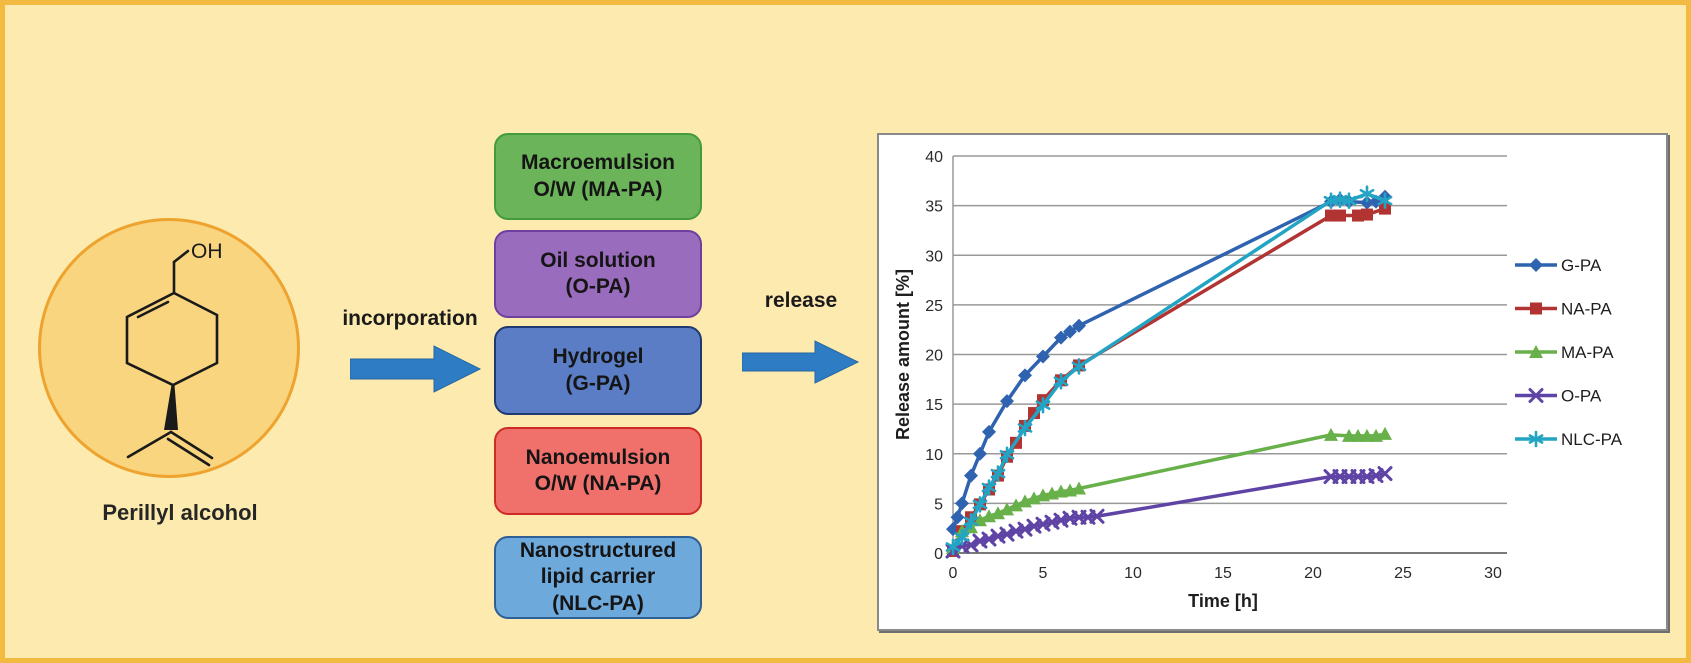  What do you see at coordinates (1581, 265) in the screenshot?
I see `legend-label-G-PA: G-PA` at bounding box center [1581, 265].